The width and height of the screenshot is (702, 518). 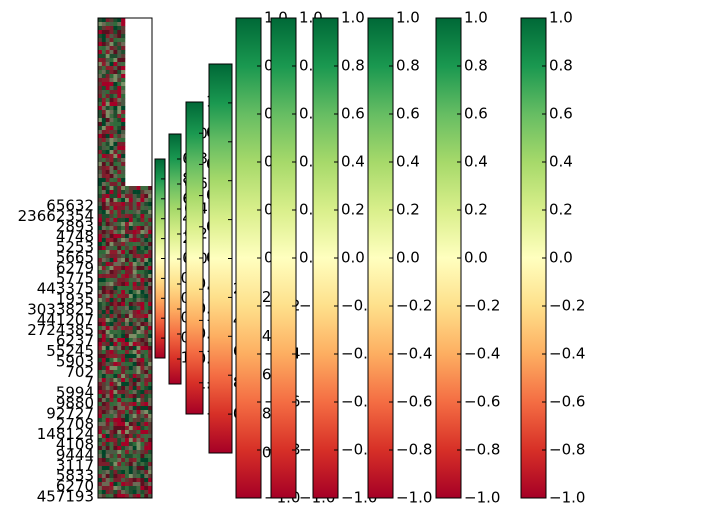 What do you see at coordinates (567, 450) in the screenshot?
I see `colorbar-tick-label: −0.8` at bounding box center [567, 450].